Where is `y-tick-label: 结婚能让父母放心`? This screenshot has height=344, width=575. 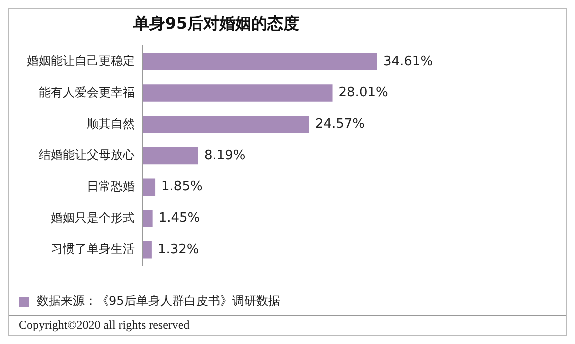 y-tick-label: 结婚能让父母放心 is located at coordinates (87, 155).